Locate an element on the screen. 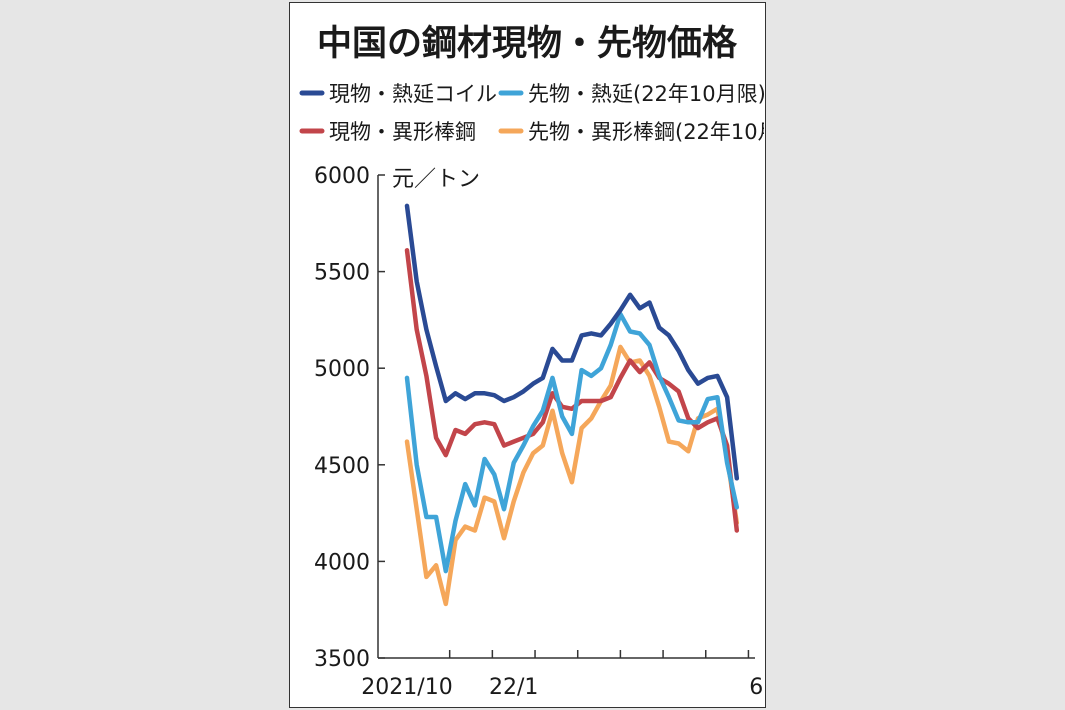 Image resolution: width=1065 pixels, height=710 pixels. legend-label: 現物・異形棒鋼 is located at coordinates (402, 132).